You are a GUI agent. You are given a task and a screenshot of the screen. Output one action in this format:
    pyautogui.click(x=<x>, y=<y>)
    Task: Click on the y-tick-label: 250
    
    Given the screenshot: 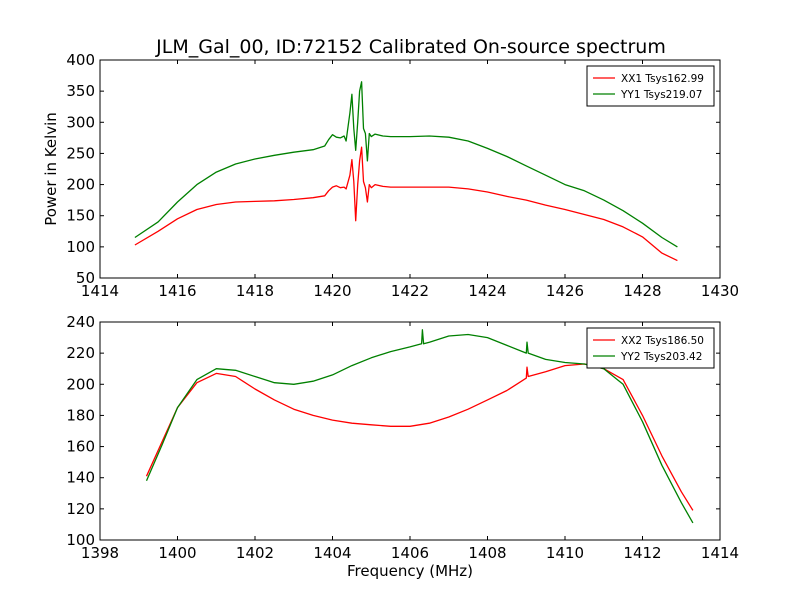 What is the action you would take?
    pyautogui.click(x=80, y=153)
    